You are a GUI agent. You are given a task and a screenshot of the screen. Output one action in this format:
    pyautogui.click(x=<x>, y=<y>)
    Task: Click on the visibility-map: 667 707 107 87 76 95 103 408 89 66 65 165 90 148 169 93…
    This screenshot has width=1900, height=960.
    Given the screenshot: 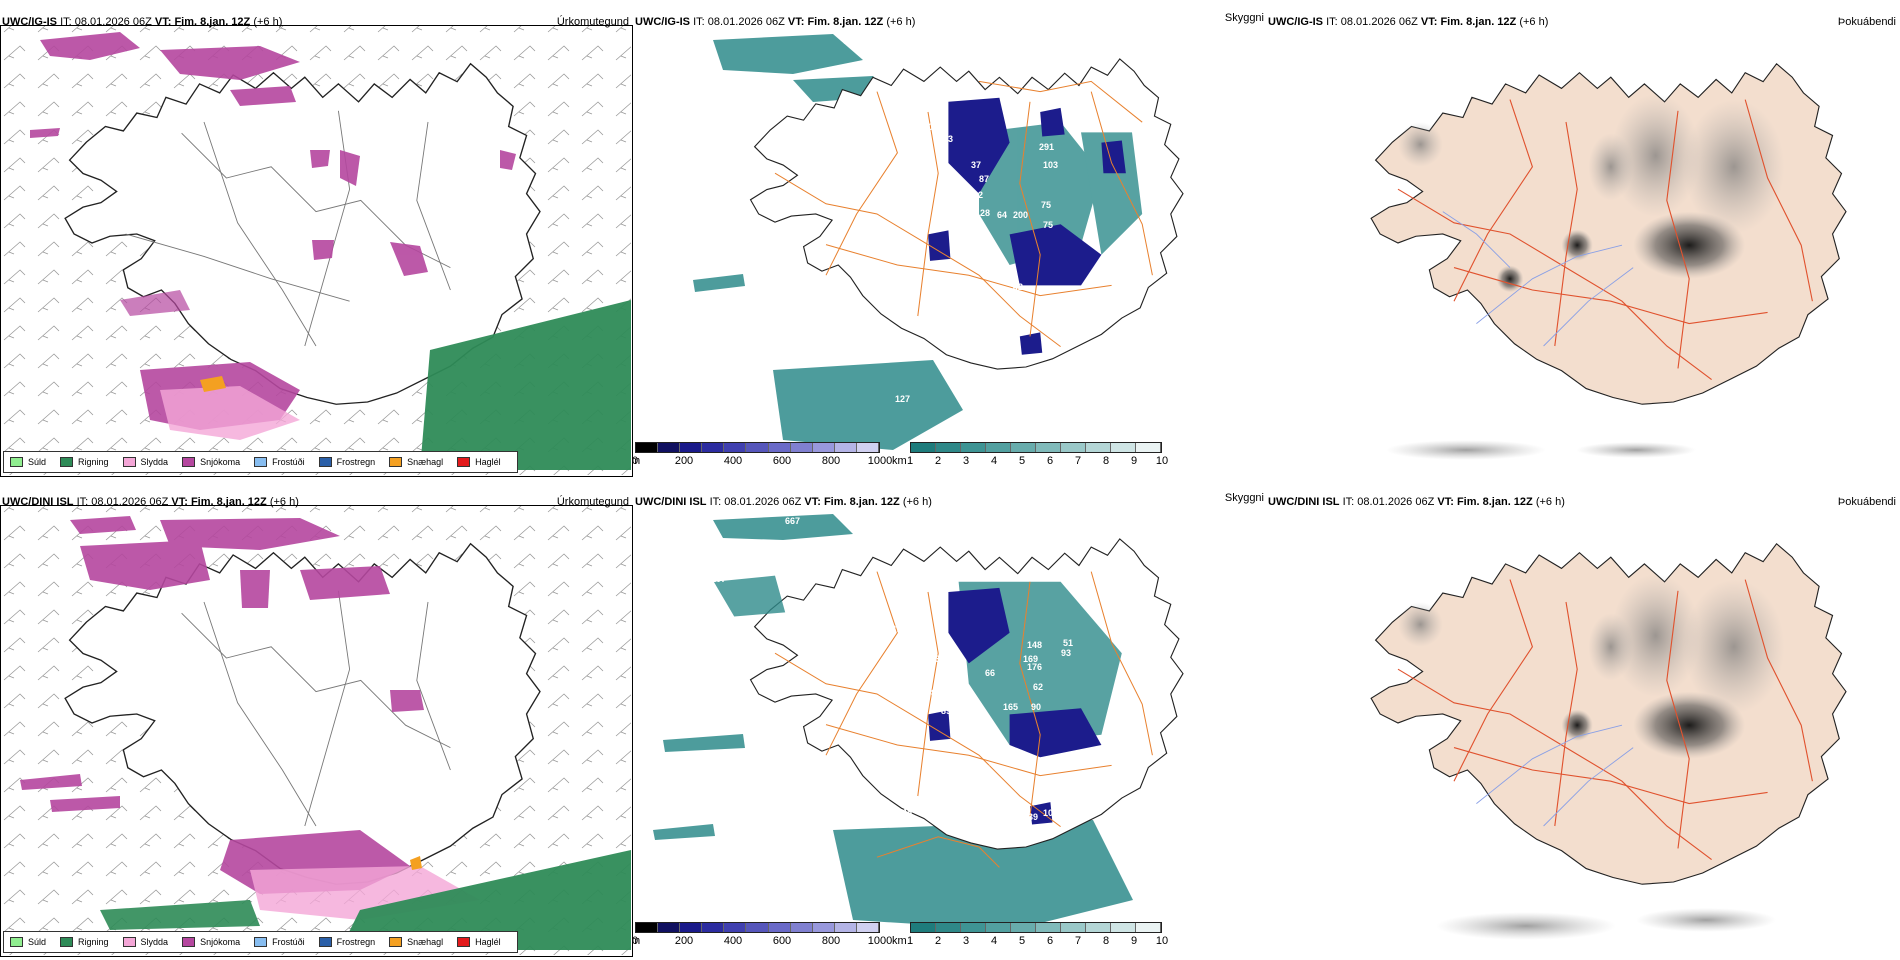 What is the action you would take?
    pyautogui.click(x=918, y=716)
    